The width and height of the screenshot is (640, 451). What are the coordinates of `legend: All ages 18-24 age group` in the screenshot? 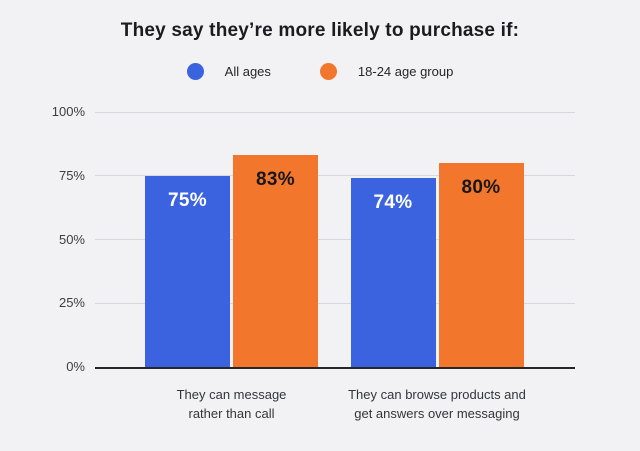 It's located at (320, 71).